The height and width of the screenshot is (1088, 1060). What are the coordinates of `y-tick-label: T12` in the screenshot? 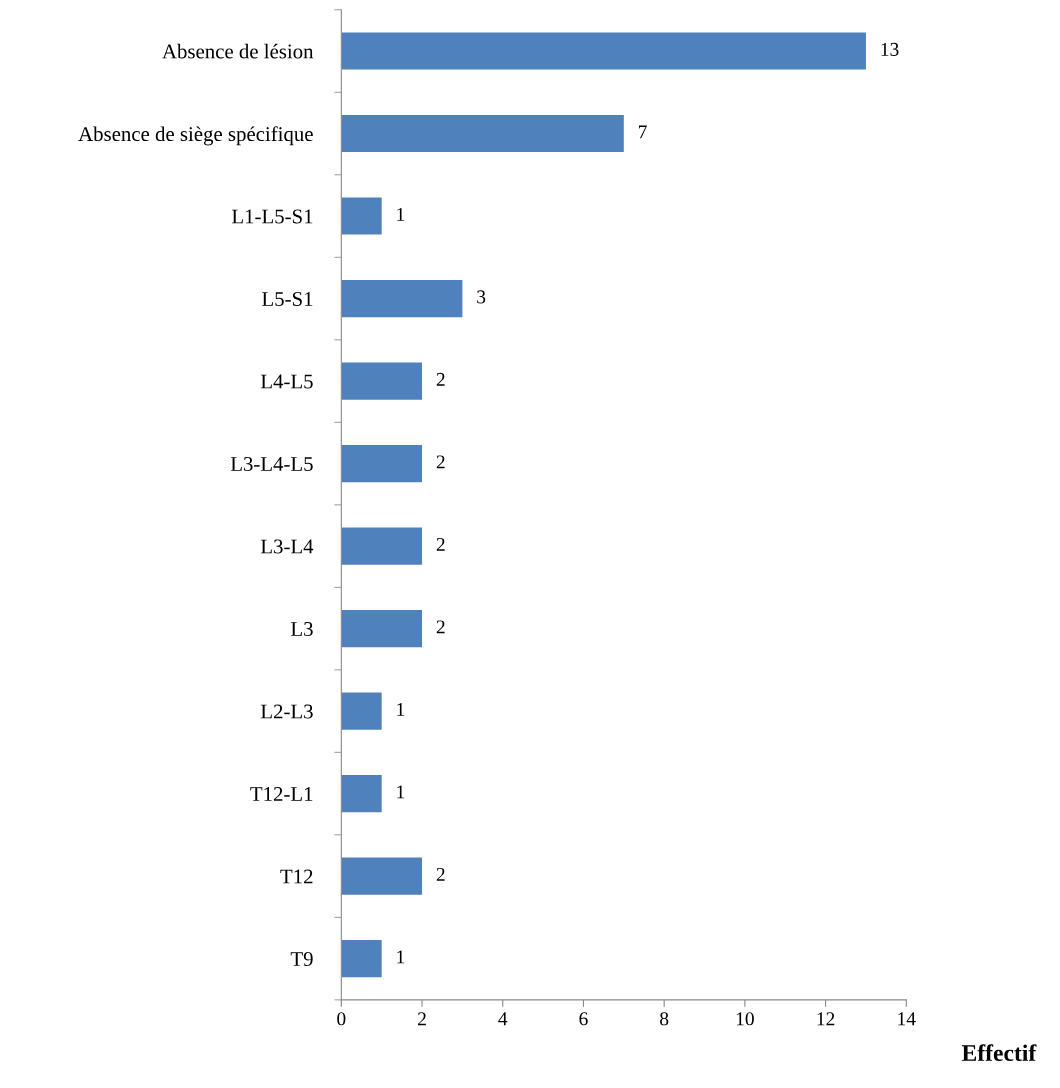 It's located at (296, 876).